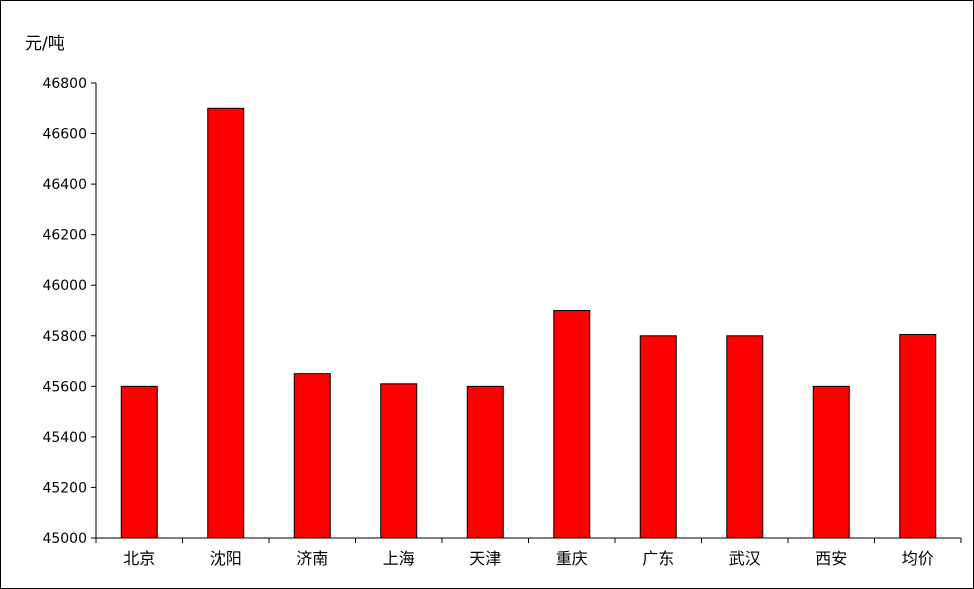 The image size is (974, 589). I want to click on y-tick-label: 46000, so click(64, 286).